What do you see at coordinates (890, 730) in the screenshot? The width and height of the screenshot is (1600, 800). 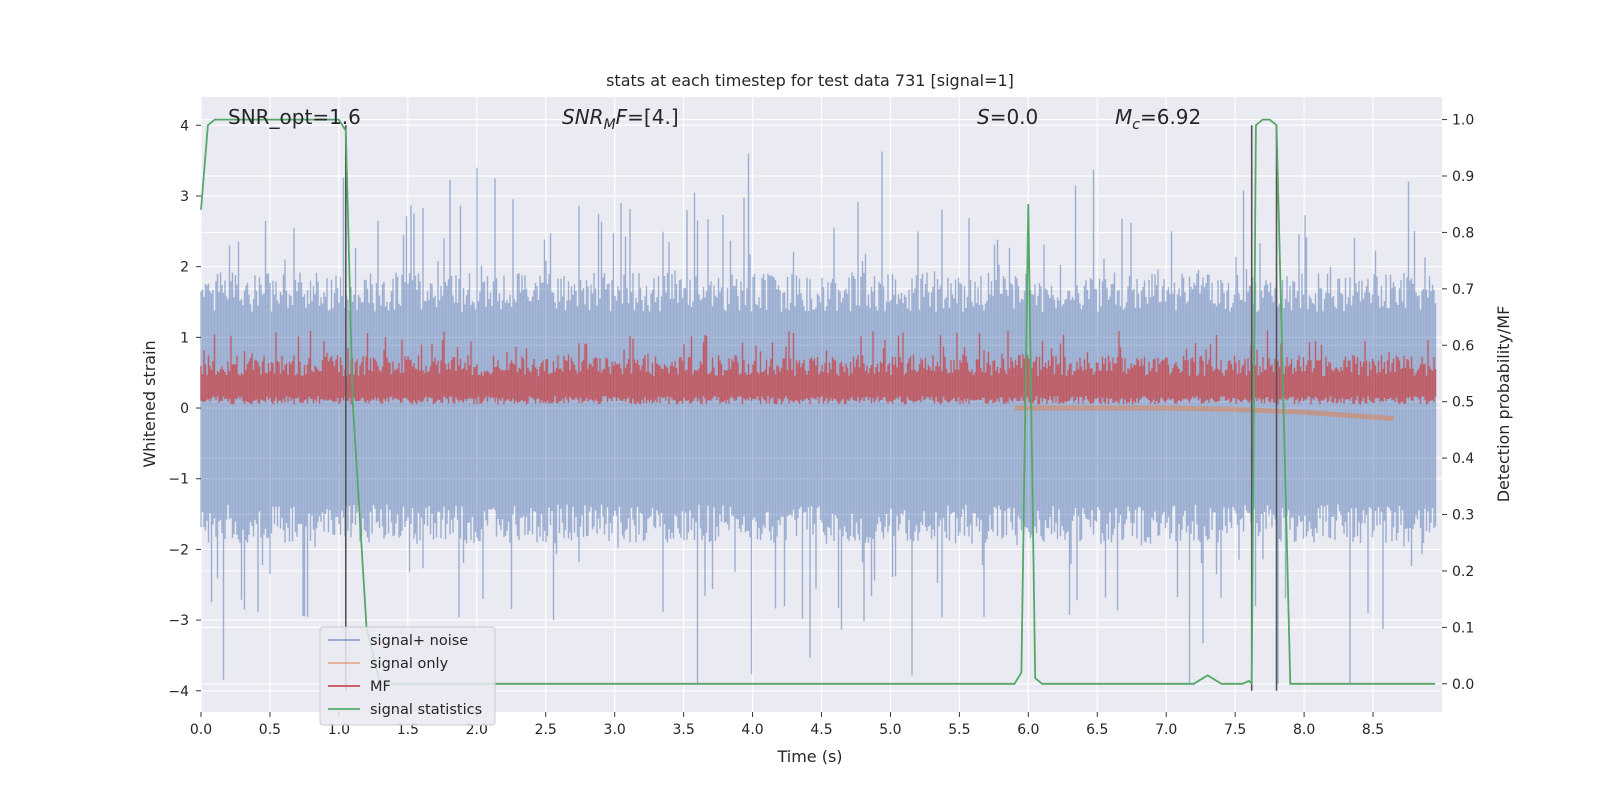 I see `x-tick-label: 5.0` at bounding box center [890, 730].